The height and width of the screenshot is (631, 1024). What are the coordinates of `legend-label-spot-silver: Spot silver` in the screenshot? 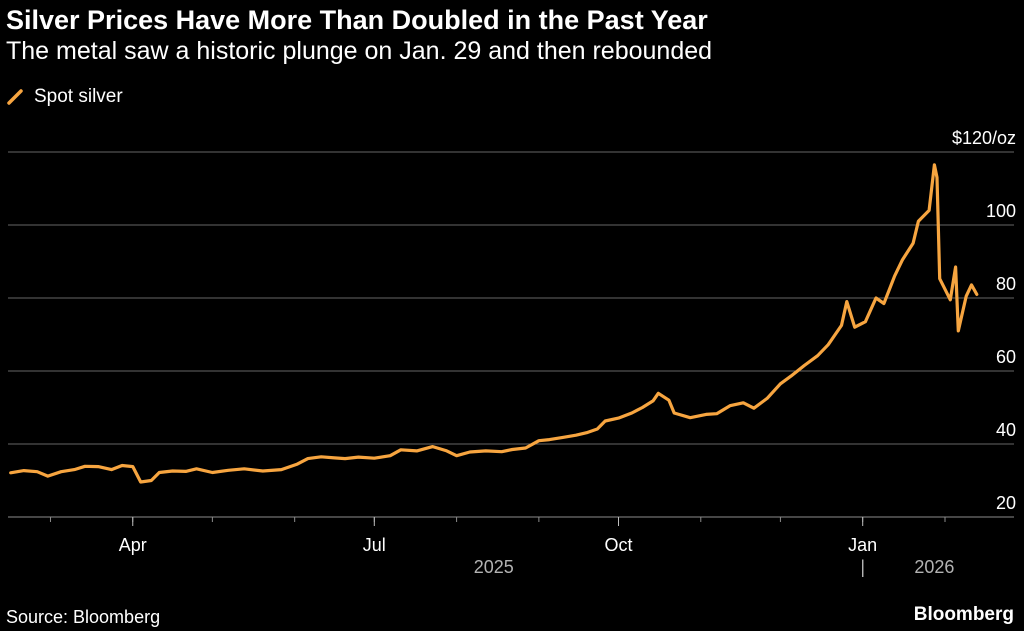 It's located at (78, 96).